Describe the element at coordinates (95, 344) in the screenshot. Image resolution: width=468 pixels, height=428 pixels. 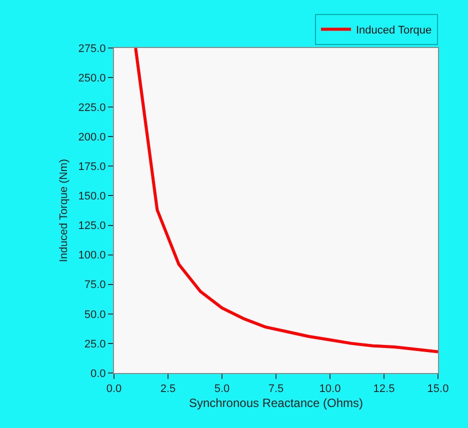
I see `y-tick-label: 25.0` at that location.